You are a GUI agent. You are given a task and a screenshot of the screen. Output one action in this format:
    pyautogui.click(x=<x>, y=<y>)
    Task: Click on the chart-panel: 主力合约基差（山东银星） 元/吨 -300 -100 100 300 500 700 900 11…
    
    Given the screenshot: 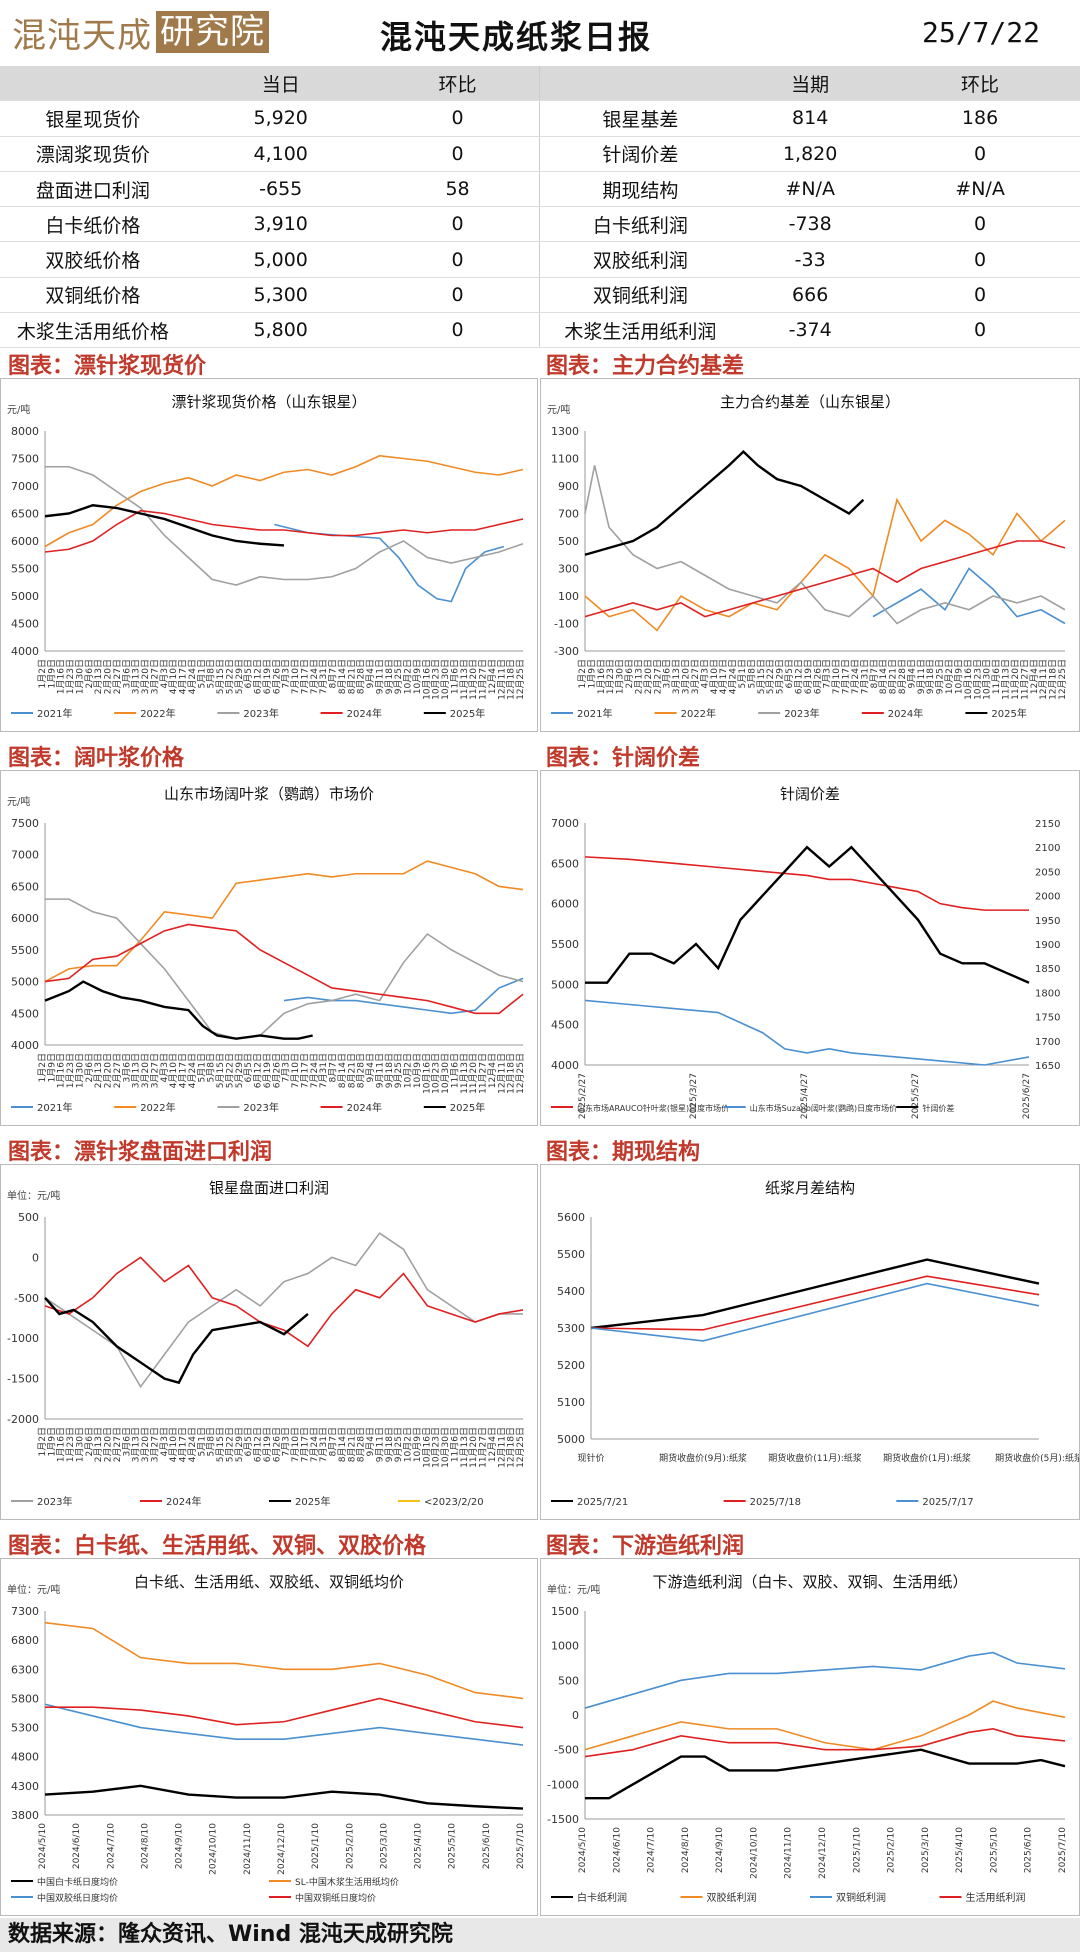 What is the action you would take?
    pyautogui.click(x=810, y=555)
    